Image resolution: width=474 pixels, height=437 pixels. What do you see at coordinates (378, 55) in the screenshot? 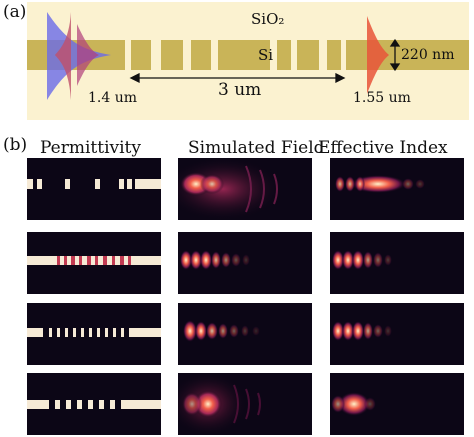
I see `output-mode-profile` at bounding box center [378, 55].